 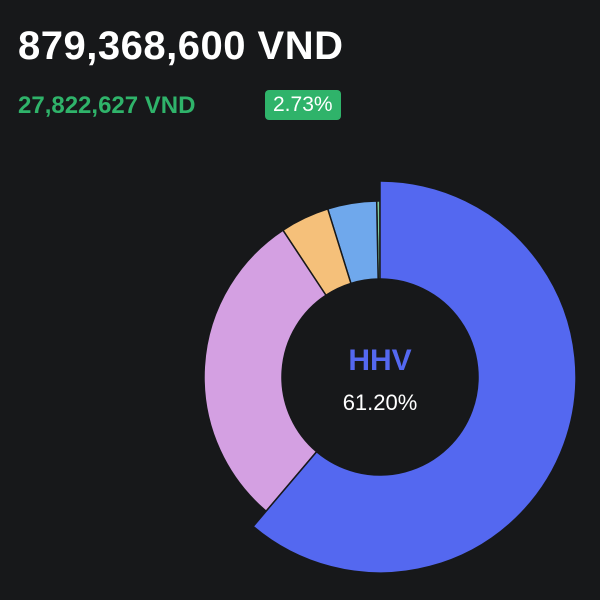 What do you see at coordinates (181, 46) in the screenshot?
I see `balance: 879,368,600 VND` at bounding box center [181, 46].